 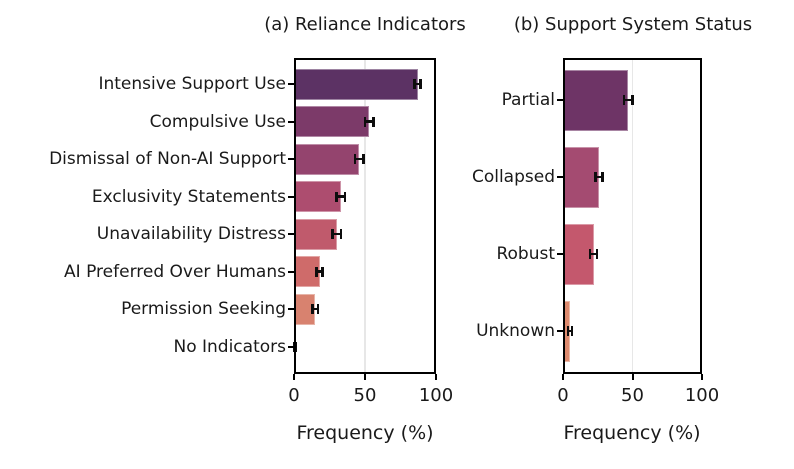 What do you see at coordinates (369, 121) in the screenshot?
I see `error-bar-line-compulsive-use` at bounding box center [369, 121].